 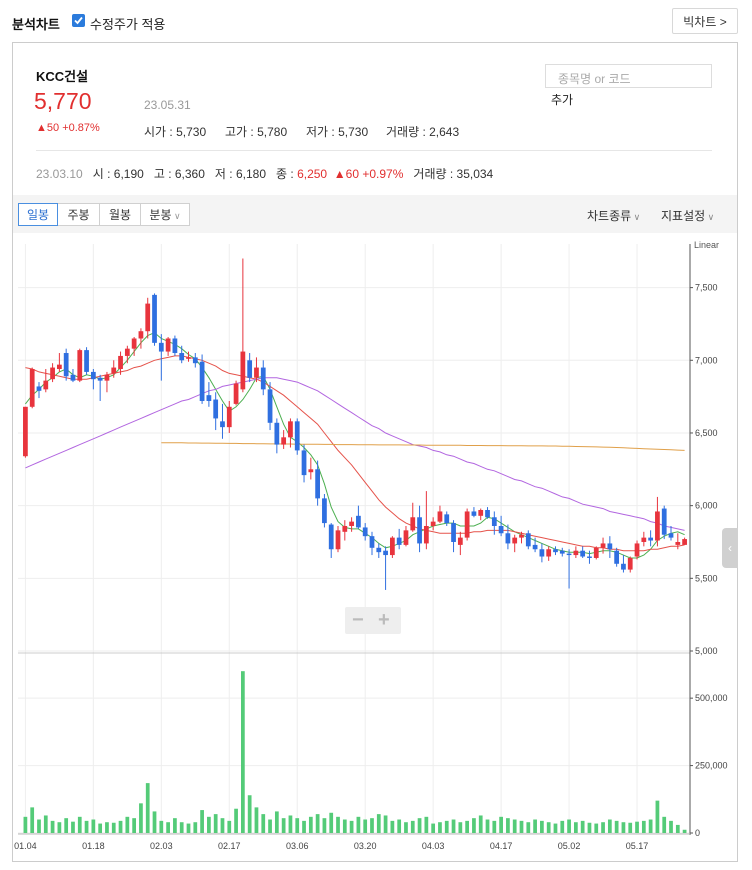 I want to click on hover-change-pct: +0.97%, so click(x=383, y=174).